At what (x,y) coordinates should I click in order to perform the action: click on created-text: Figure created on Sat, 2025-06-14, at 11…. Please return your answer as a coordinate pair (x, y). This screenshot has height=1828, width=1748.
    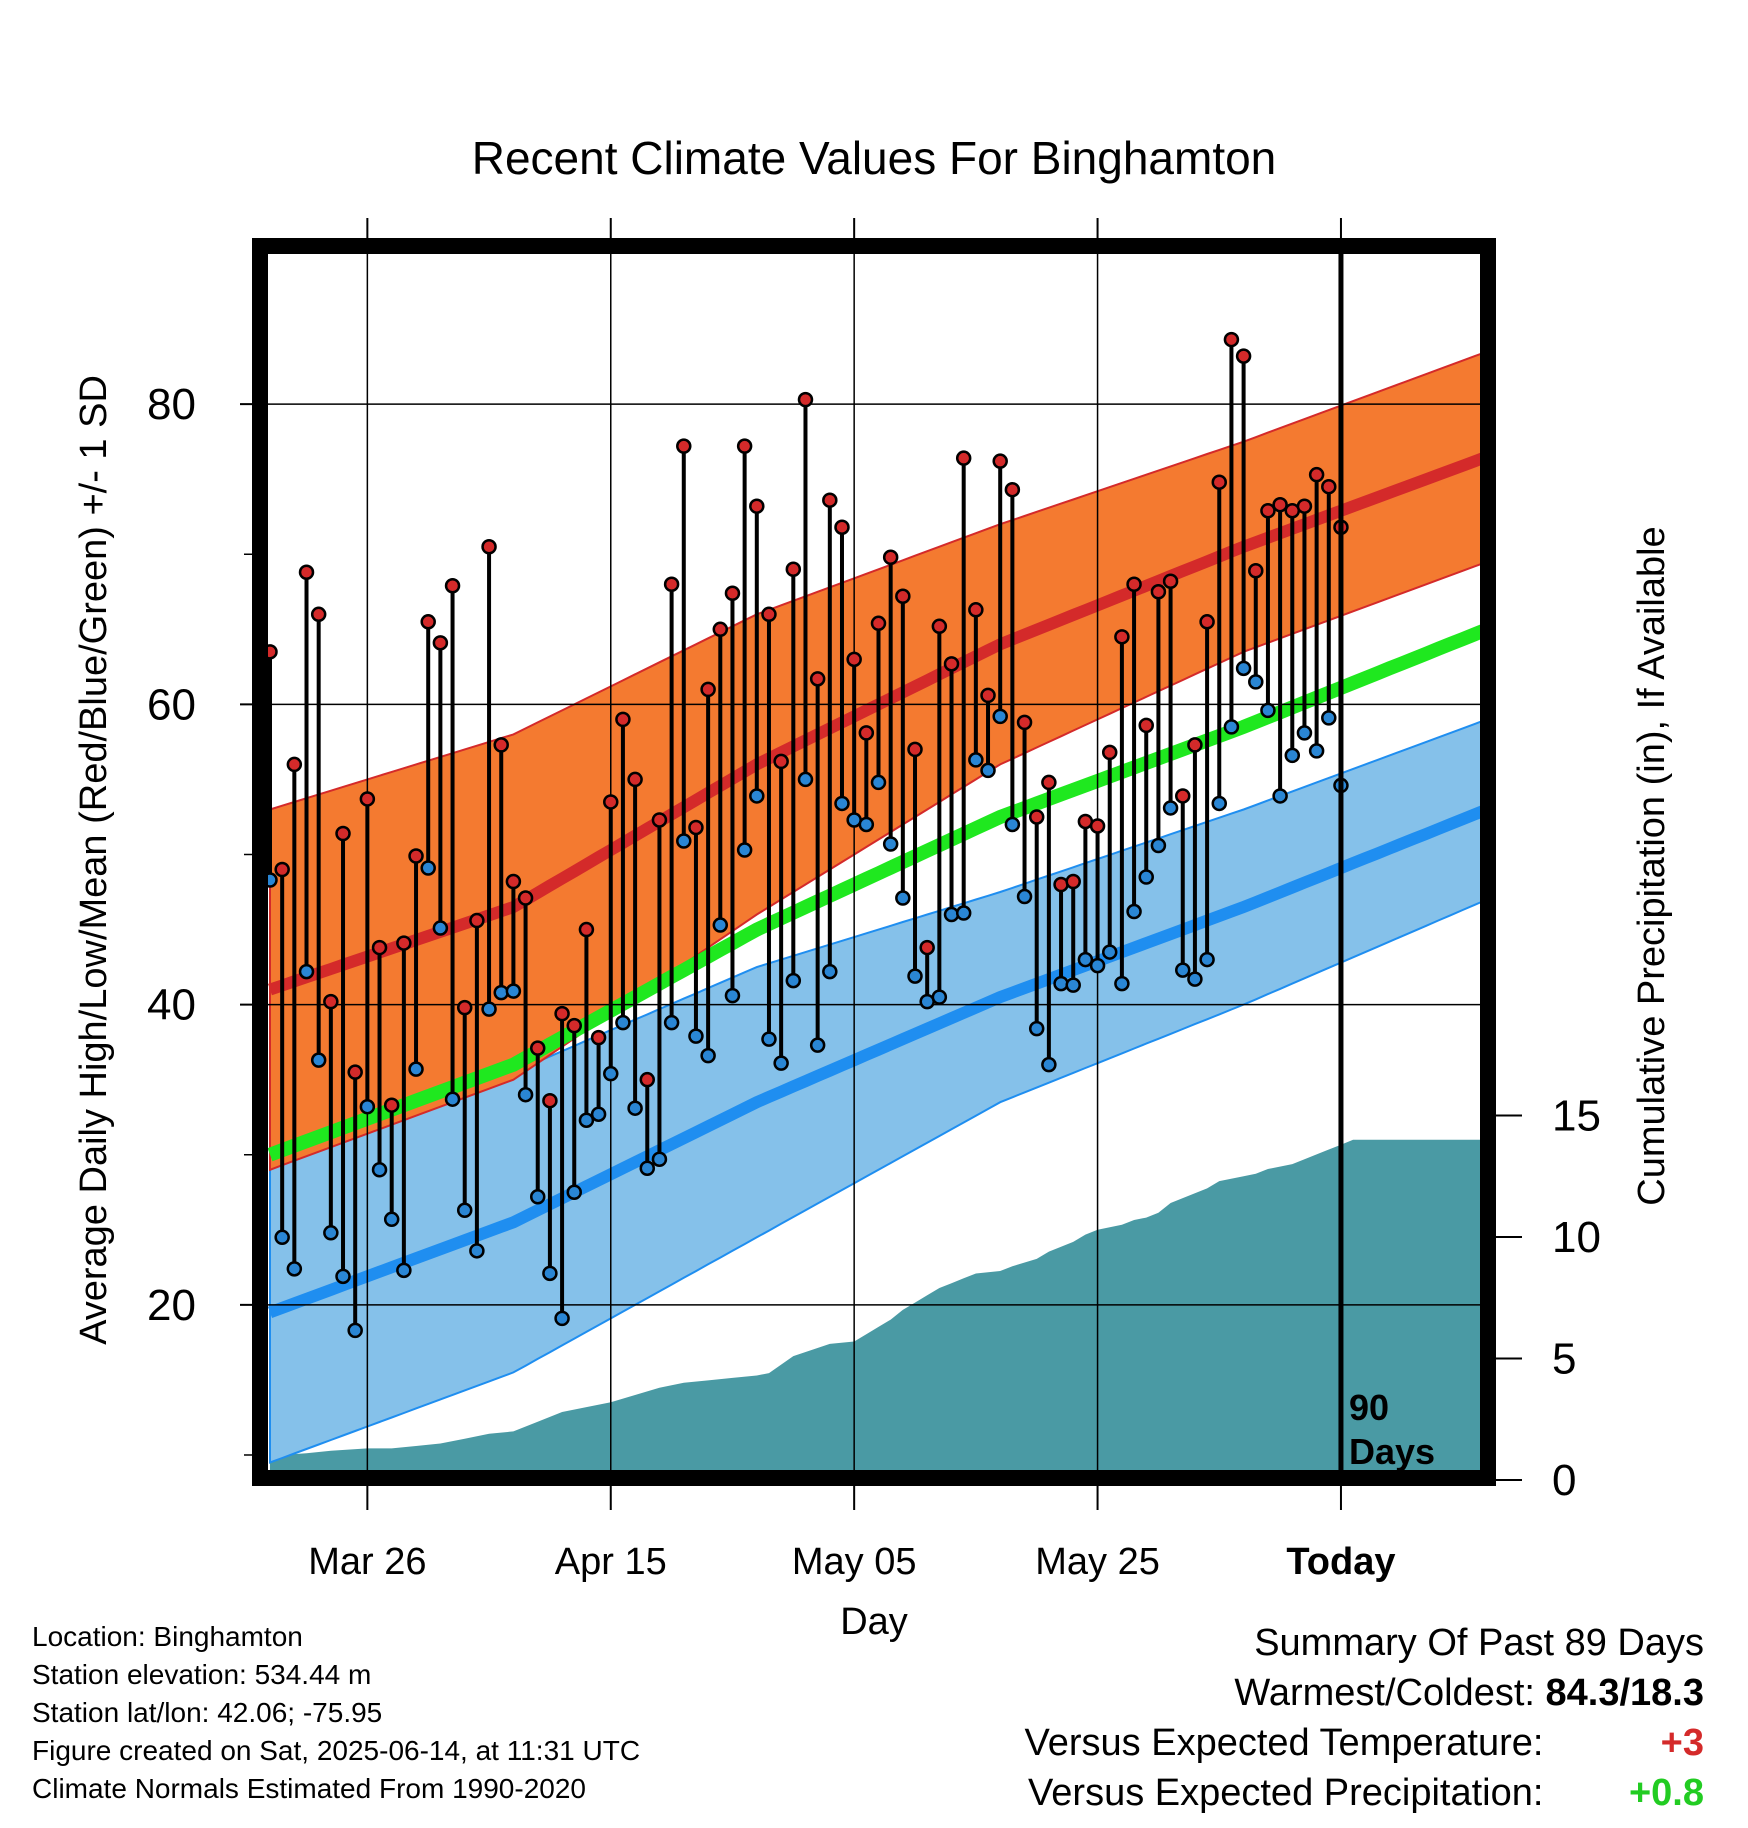
    Looking at the image, I should click on (336, 1750).